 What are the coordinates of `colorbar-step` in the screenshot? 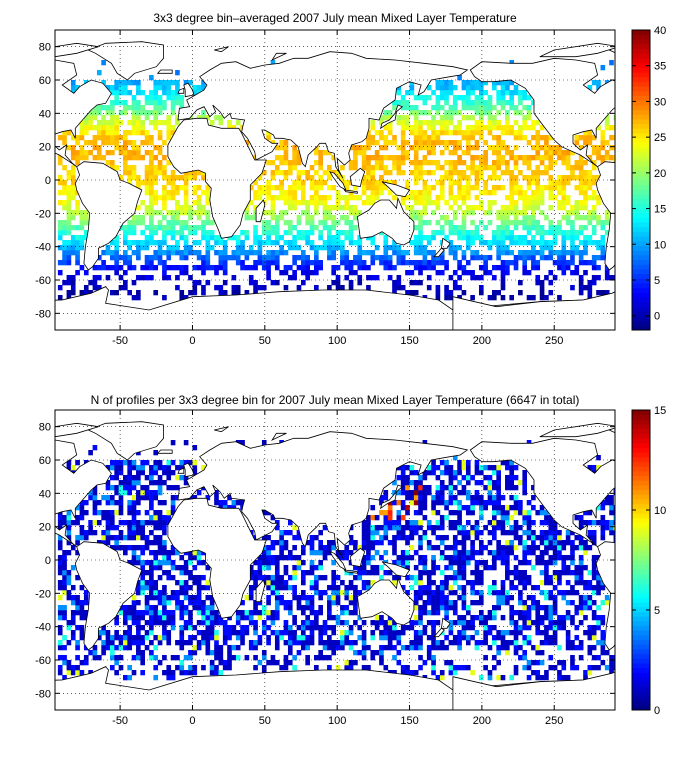 It's located at (641, 61).